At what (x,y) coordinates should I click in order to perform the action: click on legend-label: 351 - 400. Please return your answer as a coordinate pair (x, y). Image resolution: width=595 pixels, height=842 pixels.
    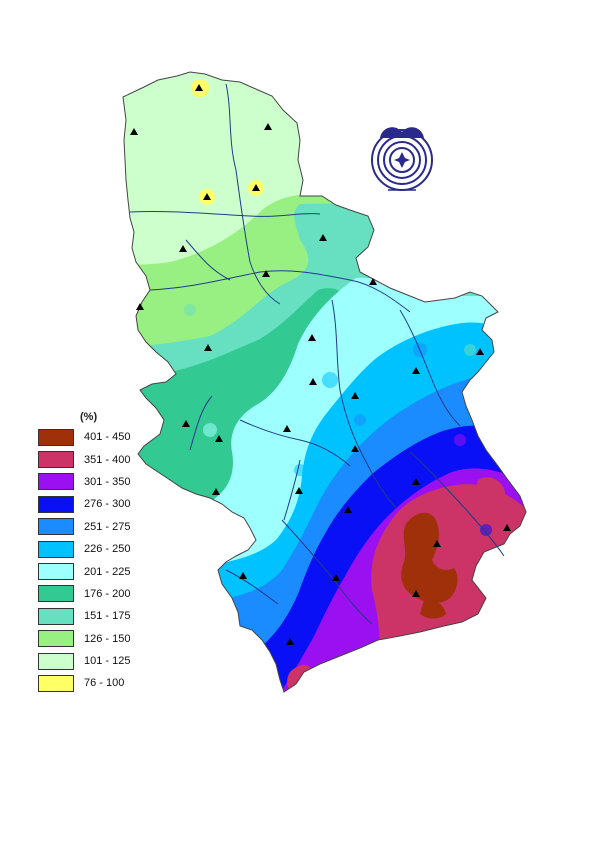
    Looking at the image, I should click on (107, 459).